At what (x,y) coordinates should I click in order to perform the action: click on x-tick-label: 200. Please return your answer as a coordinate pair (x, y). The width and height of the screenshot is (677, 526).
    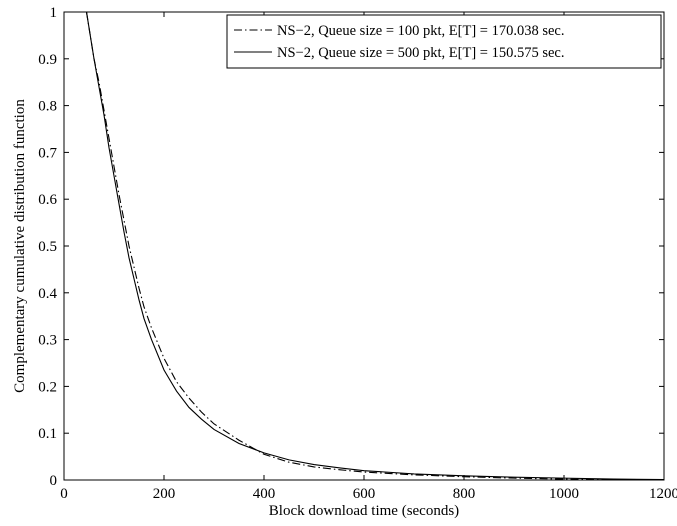
    Looking at the image, I should click on (164, 494).